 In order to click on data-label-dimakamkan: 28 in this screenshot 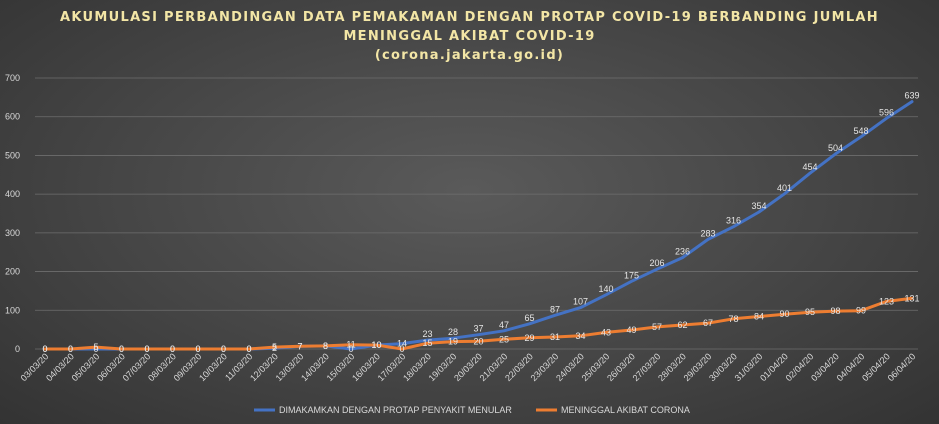, I will do `click(453, 332)`.